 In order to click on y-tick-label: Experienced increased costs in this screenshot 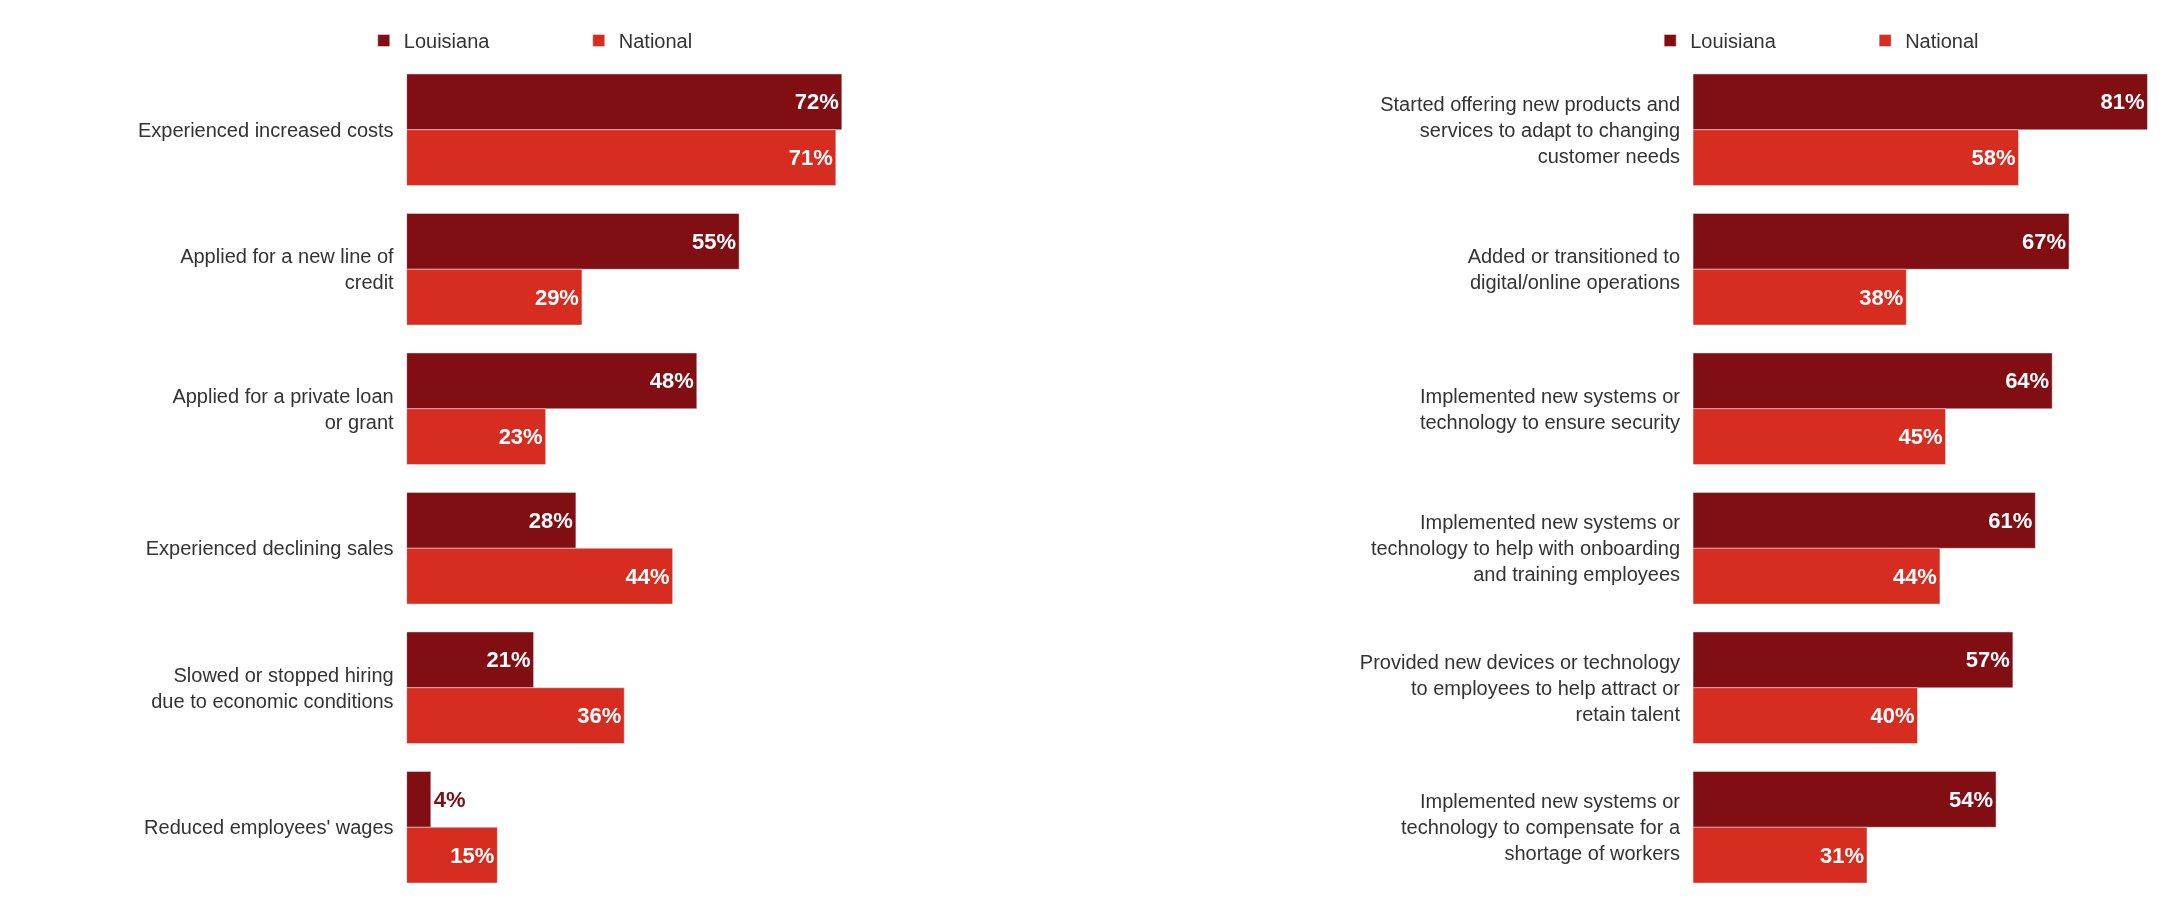, I will do `click(265, 129)`.